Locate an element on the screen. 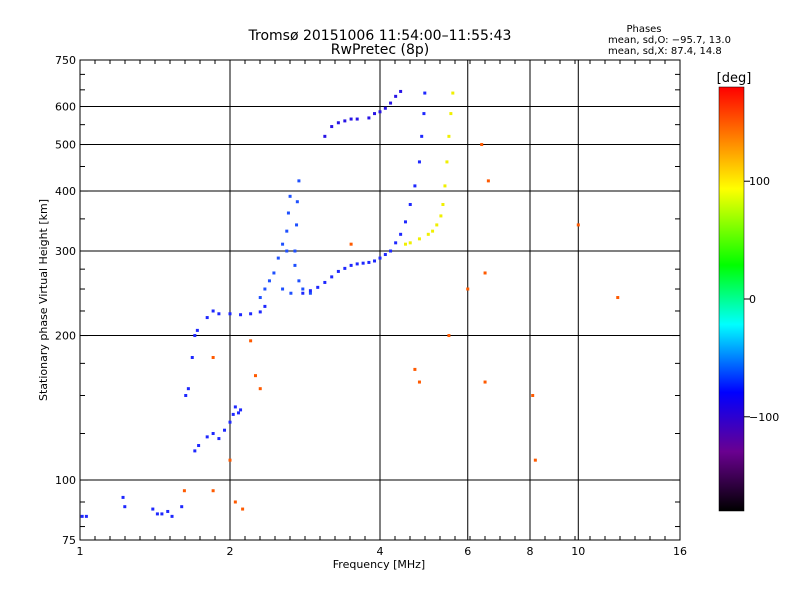 This screenshot has width=800, height=600. colorbar-ticks: 100 0 −100 is located at coordinates (761, 299).